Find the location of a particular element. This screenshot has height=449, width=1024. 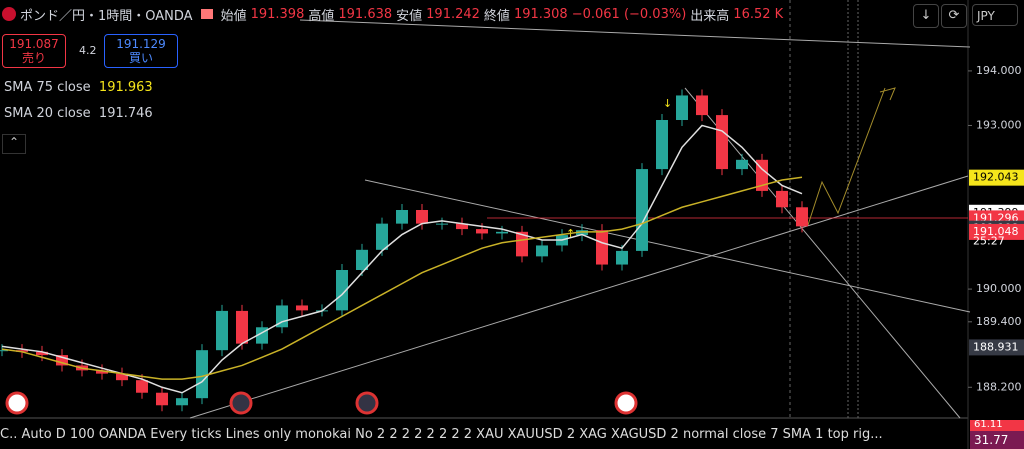

projection-arrow is located at coordinates (887, 94).